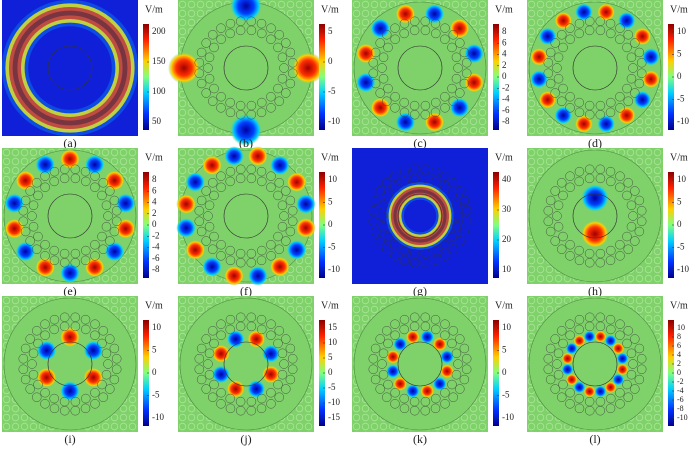  I want to click on colorbar-tick-label: -2, so click(506, 87).